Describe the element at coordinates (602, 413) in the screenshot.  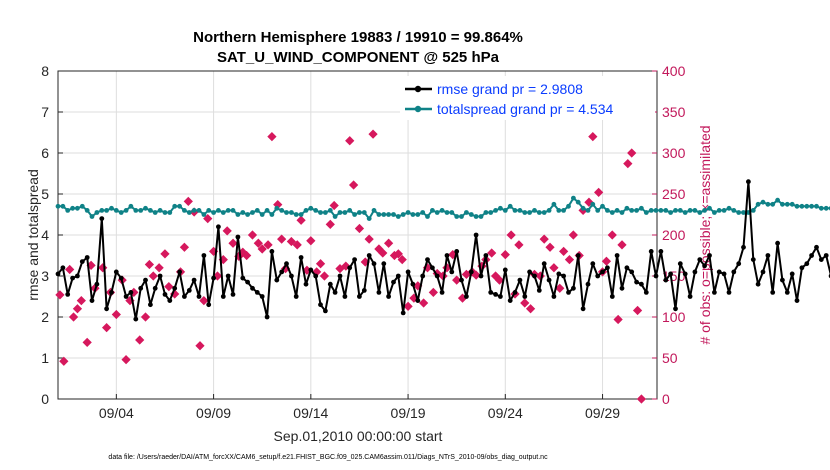
I see `x-tick-label: 09/29` at that location.